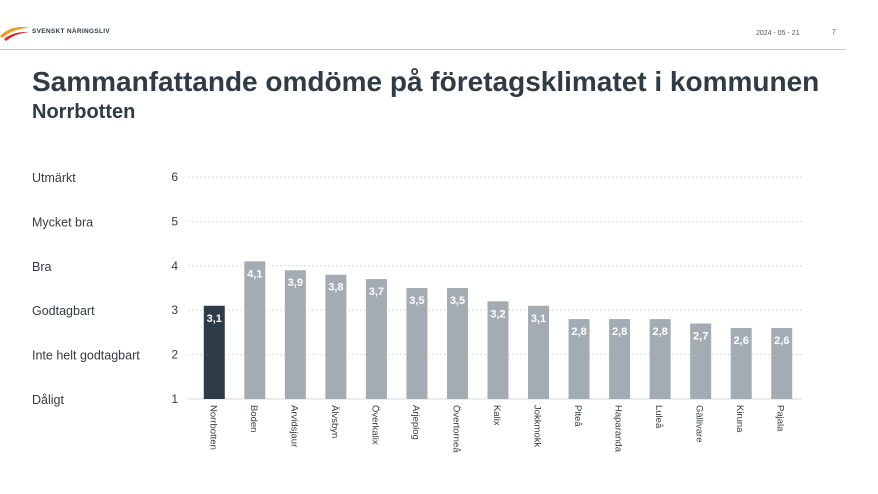  Describe the element at coordinates (739, 419) in the screenshot. I see `x-tick-label: Kiruna` at that location.